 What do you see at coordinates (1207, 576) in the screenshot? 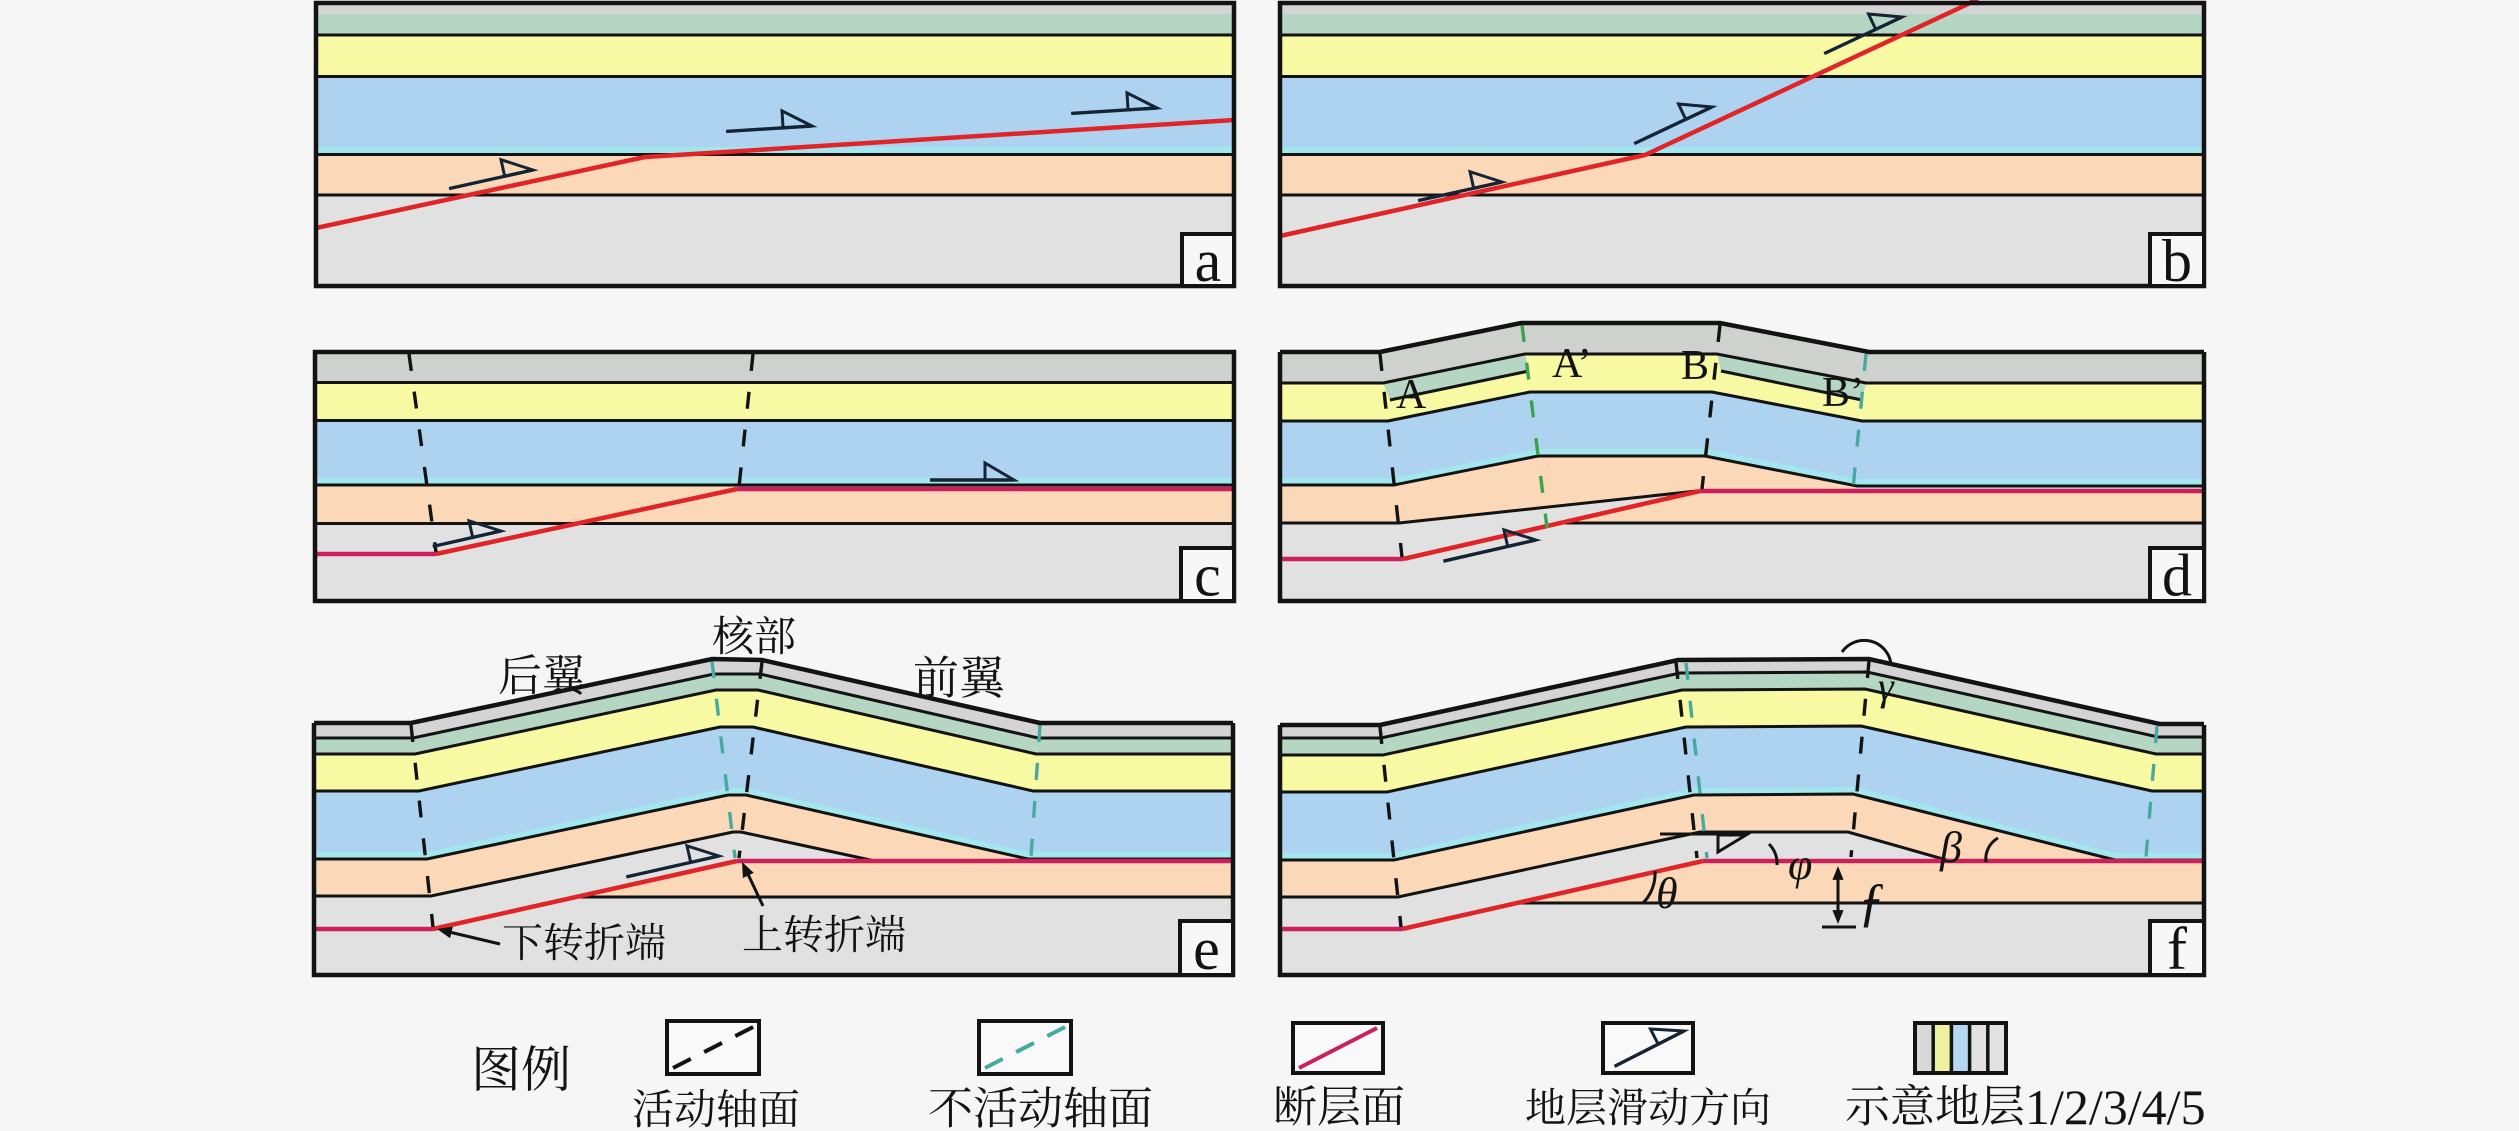
I see `svg-text: c` at bounding box center [1207, 576].